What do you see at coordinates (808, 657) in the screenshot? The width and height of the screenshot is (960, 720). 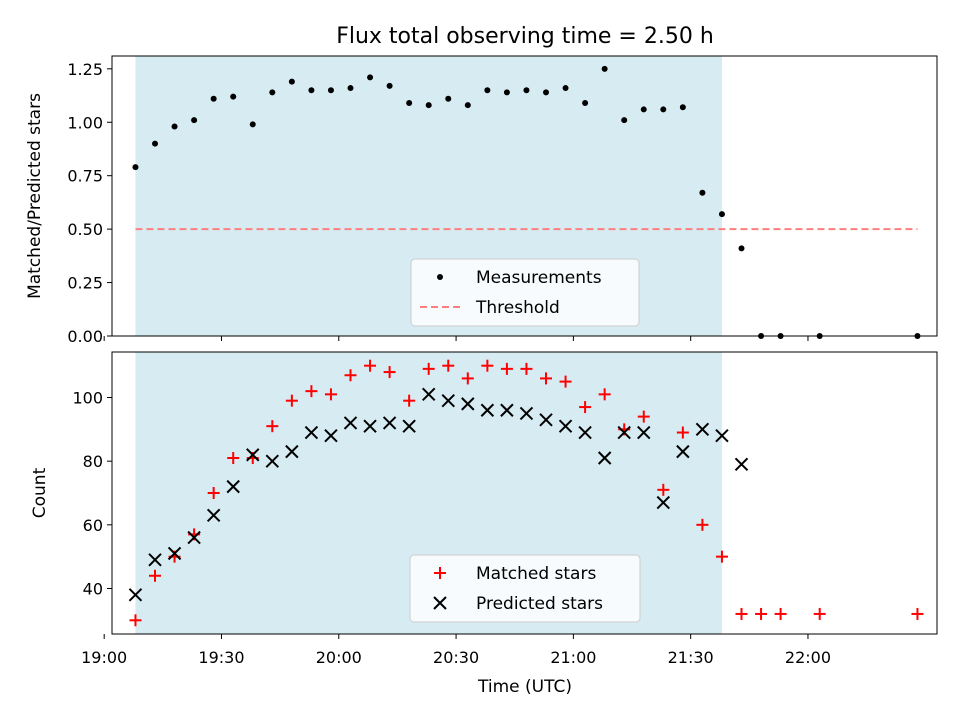 I see `bottom-x-tick-label: 22:00` at bounding box center [808, 657].